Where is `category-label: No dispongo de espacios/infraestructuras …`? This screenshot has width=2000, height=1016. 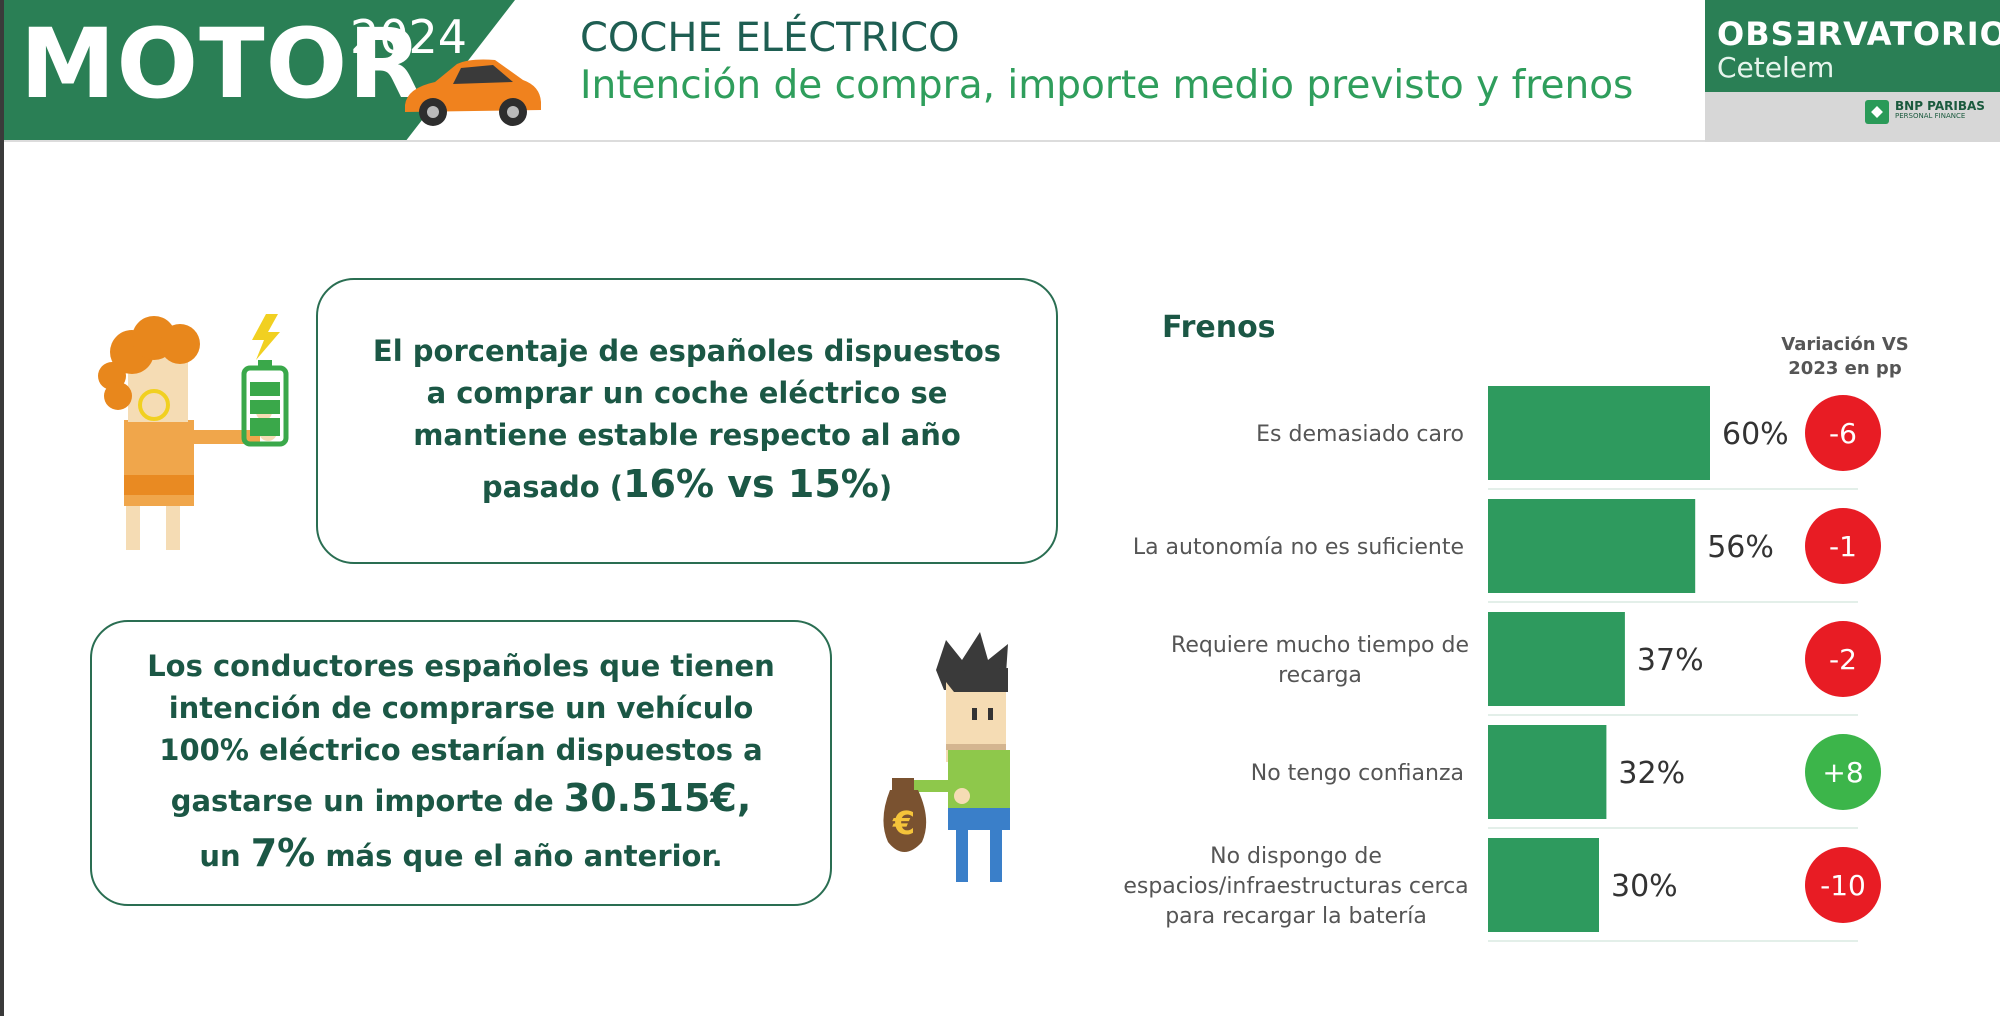 category-label: No dispongo de espacios/infraestructuras … is located at coordinates (1295, 886).